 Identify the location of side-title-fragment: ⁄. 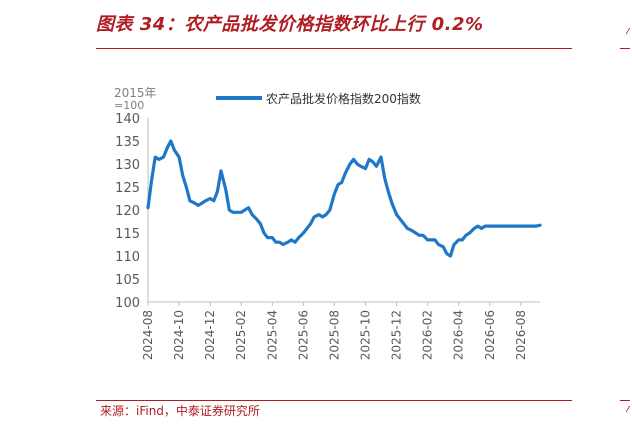
(627, 33).